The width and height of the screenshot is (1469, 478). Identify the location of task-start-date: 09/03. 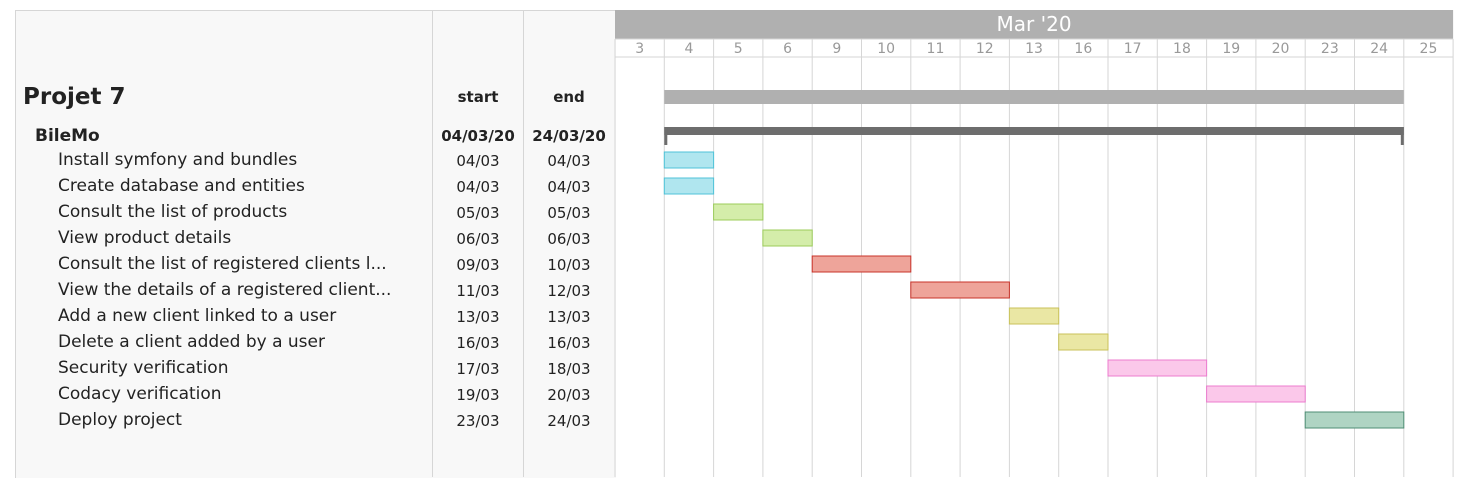
(478, 265).